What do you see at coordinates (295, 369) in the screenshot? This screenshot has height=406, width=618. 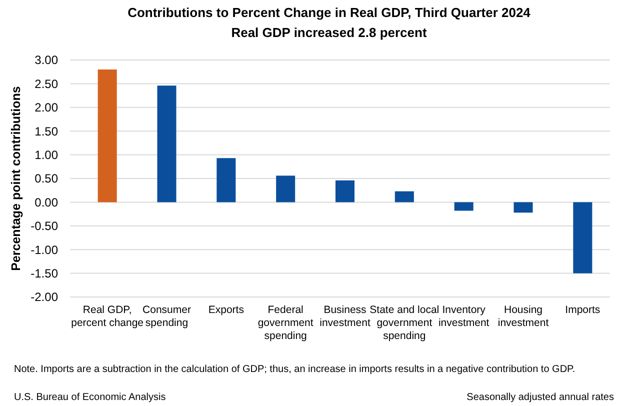 I see `text: Note. Imports are a subtraction in the calculation of GDP; thus, an increase in imports results in a negative contribution to GDP.` at bounding box center [295, 369].